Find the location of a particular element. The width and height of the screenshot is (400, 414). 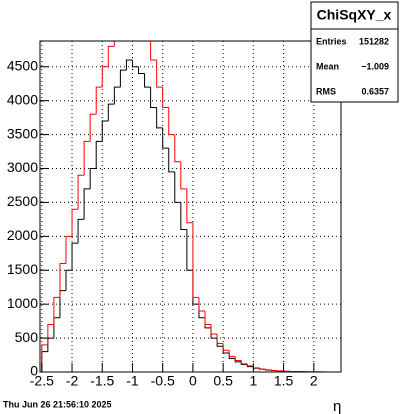

x-tick-label: 2 is located at coordinates (314, 381).